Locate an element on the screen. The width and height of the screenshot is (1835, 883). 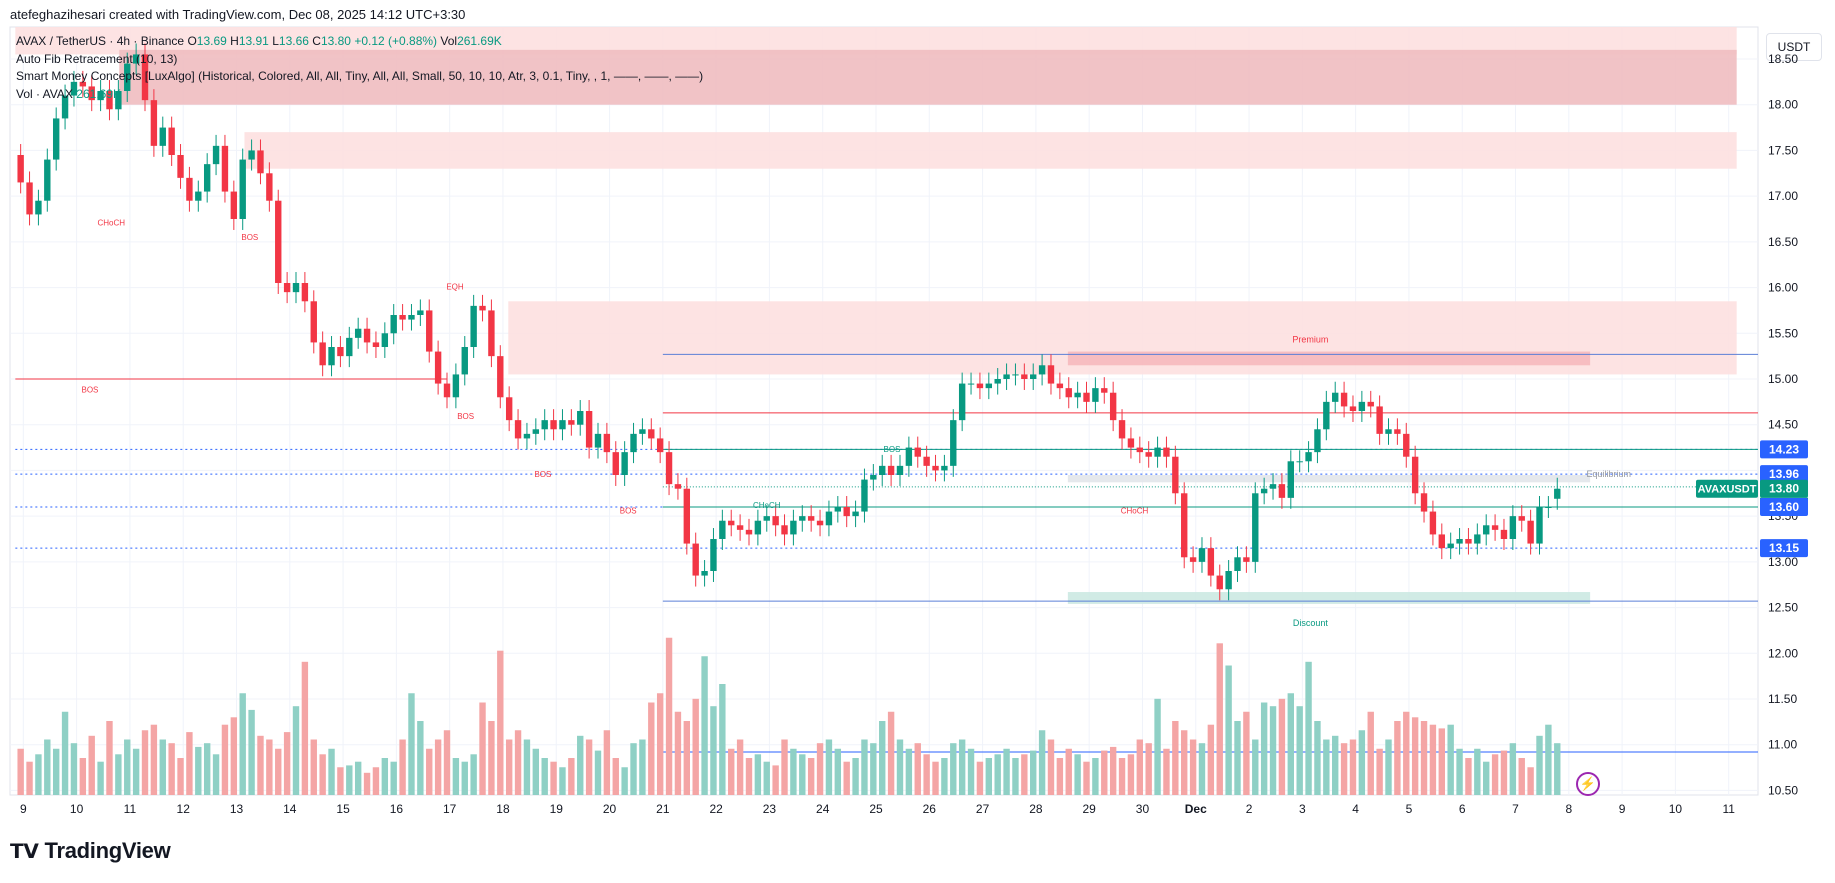
x-tick-label: 27 is located at coordinates (983, 809).